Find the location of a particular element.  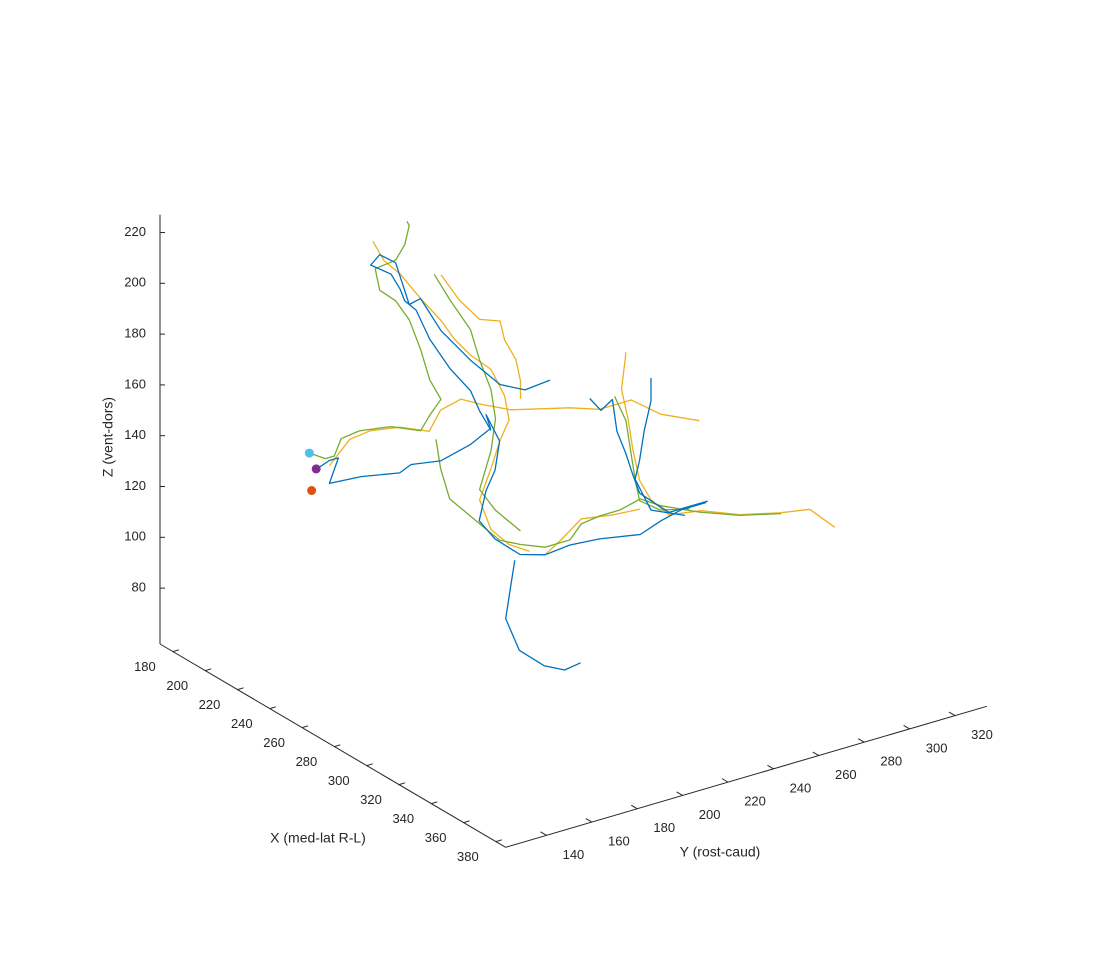

z-tick-label: 80 is located at coordinates (139, 587).